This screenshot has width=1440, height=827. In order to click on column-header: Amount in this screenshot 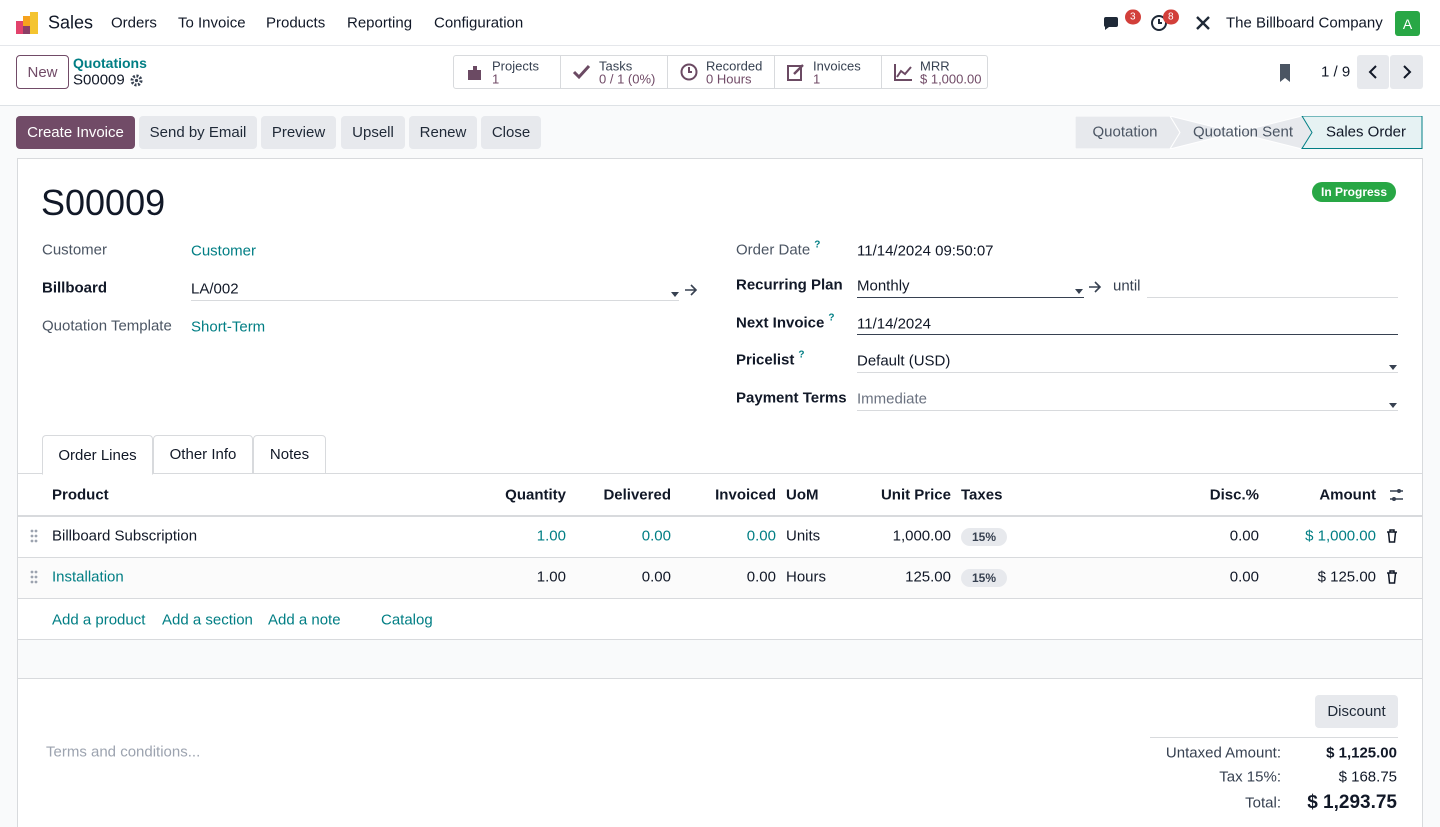, I will do `click(1347, 495)`.